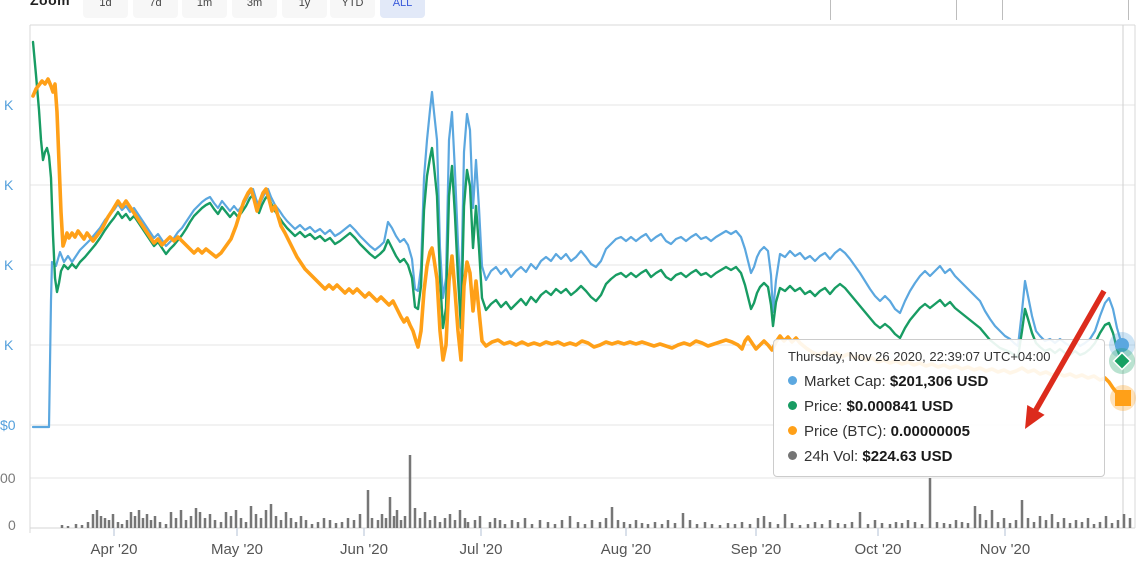 The width and height of the screenshot is (1137, 574). What do you see at coordinates (878, 549) in the screenshot?
I see `month-label: Oct '20` at bounding box center [878, 549].